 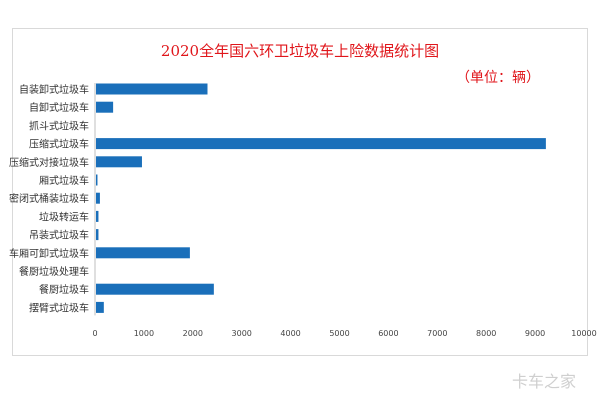 I want to click on x-tick-label: 10000, so click(x=583, y=333).